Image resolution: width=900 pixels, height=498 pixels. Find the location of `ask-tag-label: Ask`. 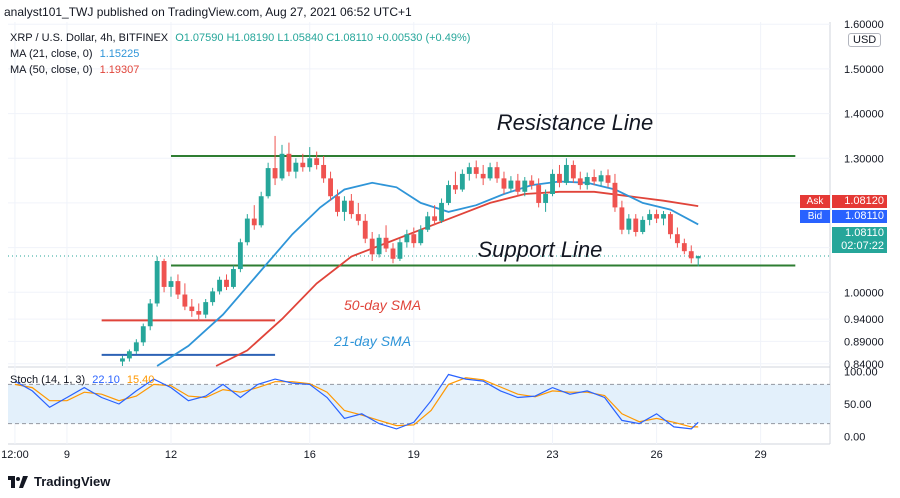

ask-tag-label: Ask is located at coordinates (815, 201).